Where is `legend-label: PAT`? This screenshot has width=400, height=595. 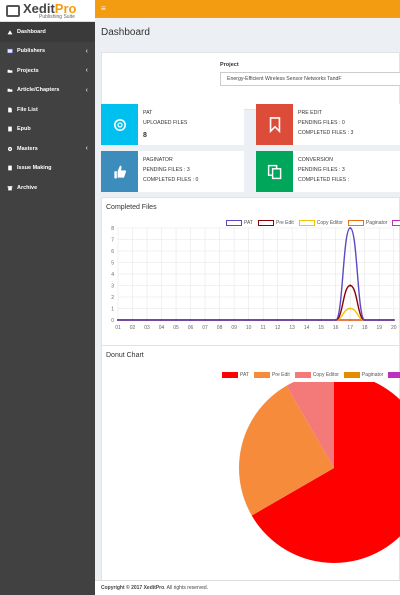 legend-label: PAT is located at coordinates (248, 223).